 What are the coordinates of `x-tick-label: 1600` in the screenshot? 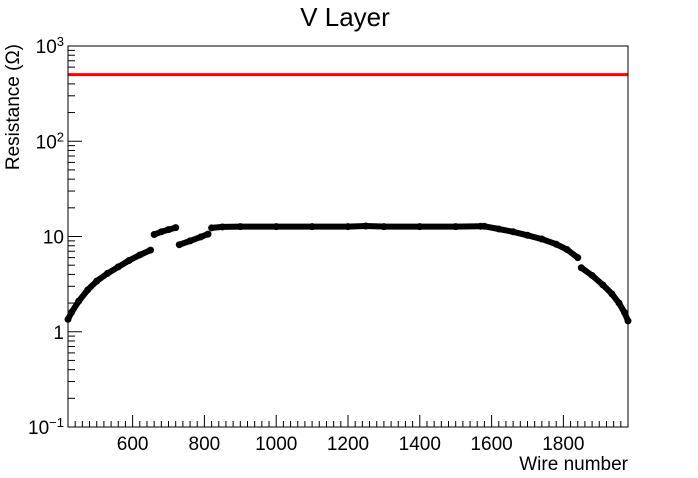 It's located at (491, 444).